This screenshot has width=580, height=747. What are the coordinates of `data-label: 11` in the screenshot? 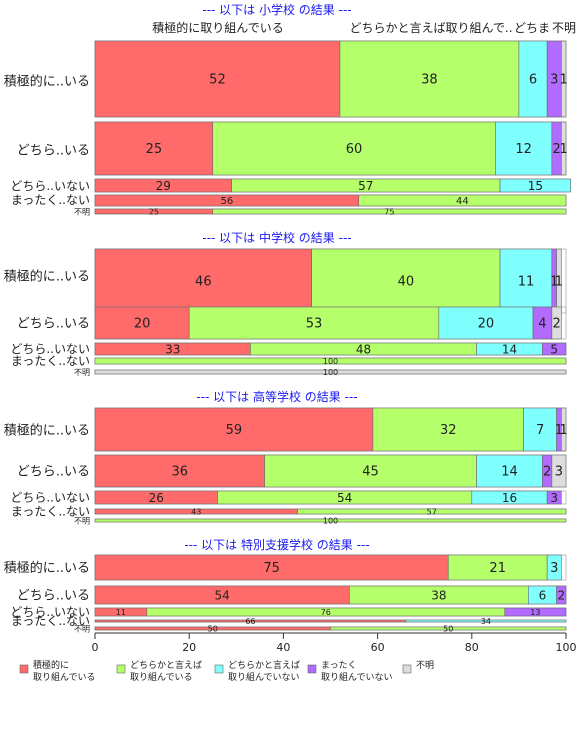 It's located at (526, 282).